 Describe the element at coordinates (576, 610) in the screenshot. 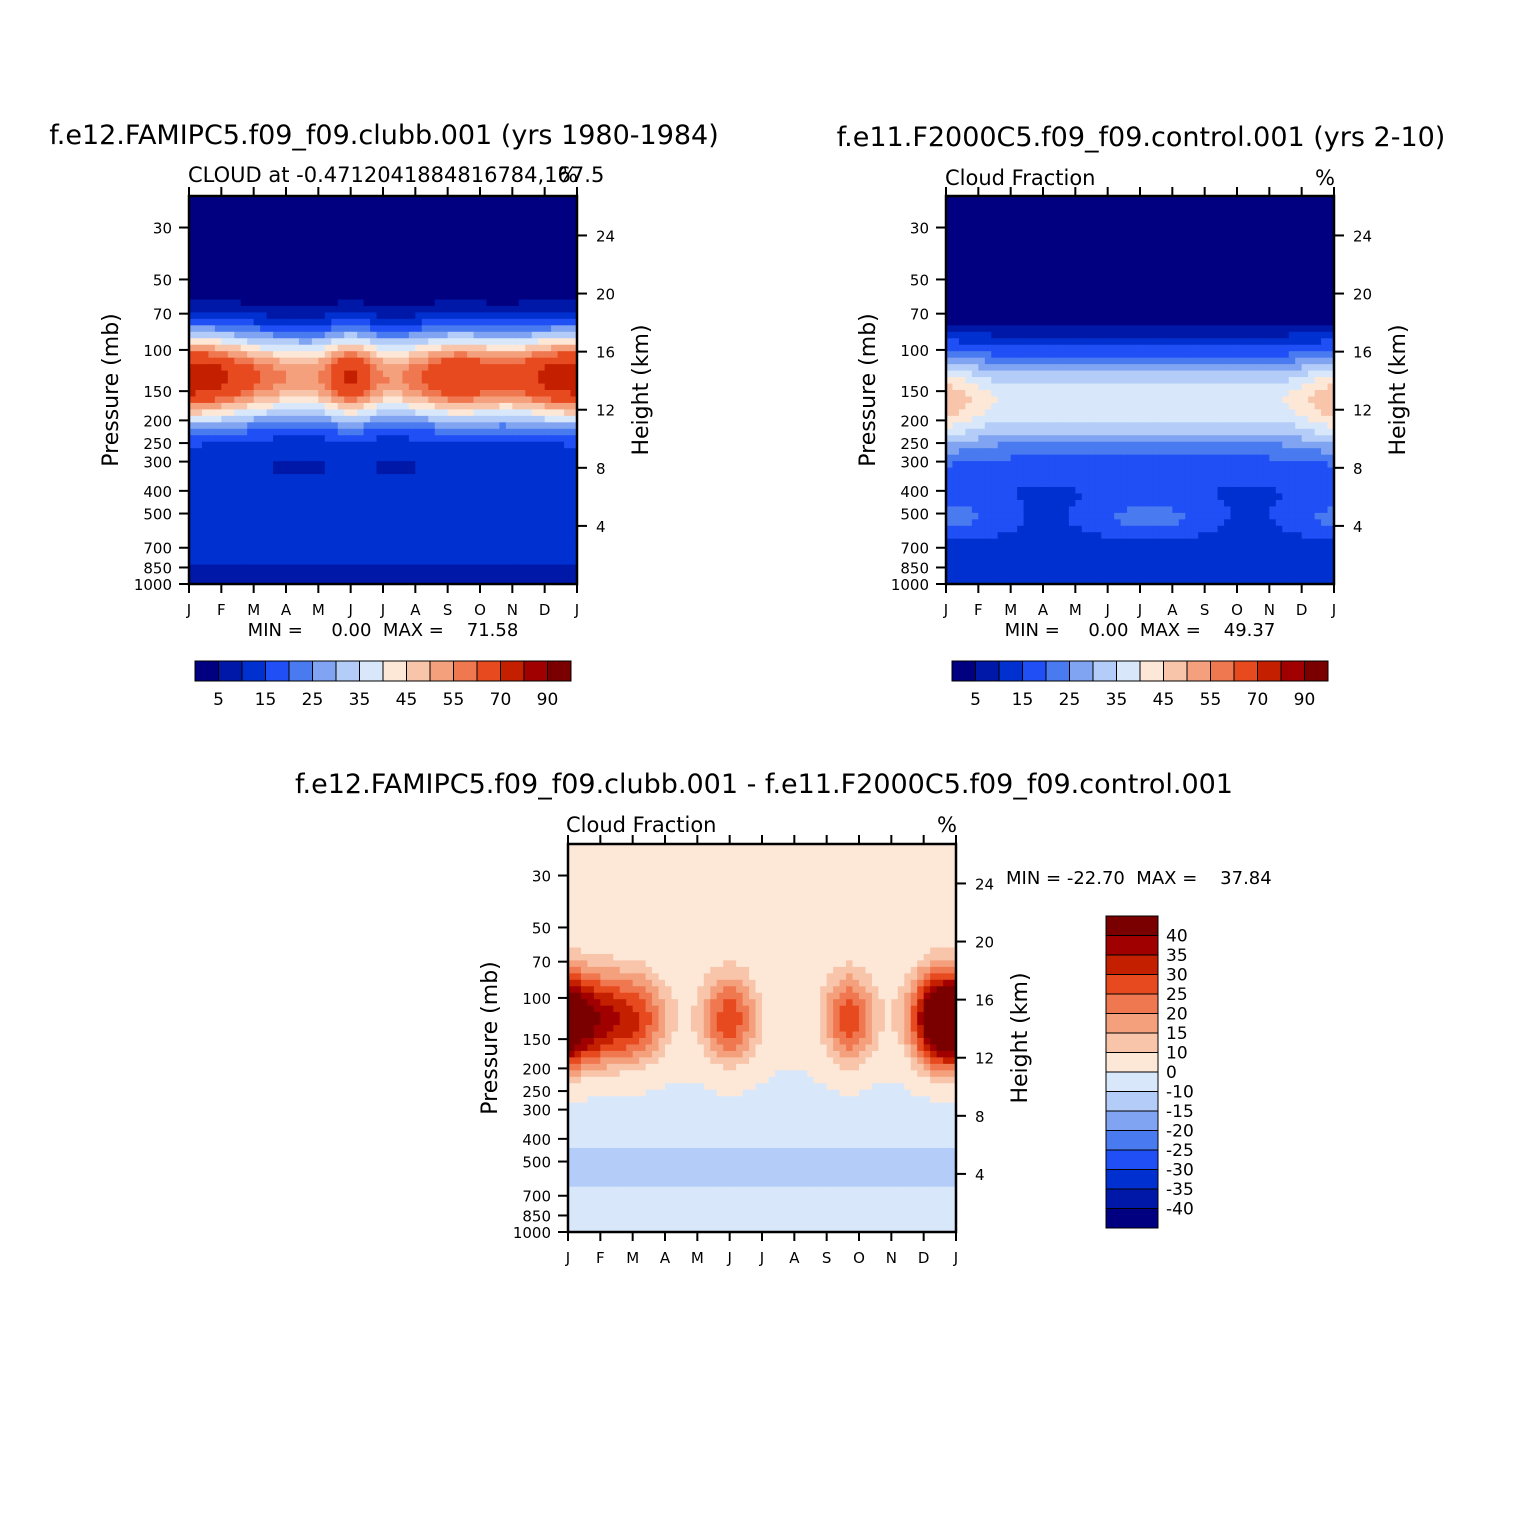

I see `x-tick-label: J` at that location.